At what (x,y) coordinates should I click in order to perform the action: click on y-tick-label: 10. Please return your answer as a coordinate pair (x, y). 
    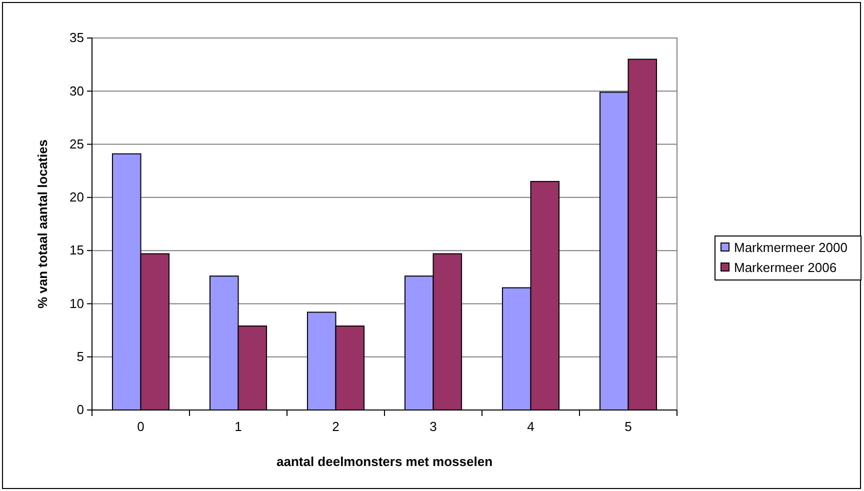
    Looking at the image, I should click on (77, 303).